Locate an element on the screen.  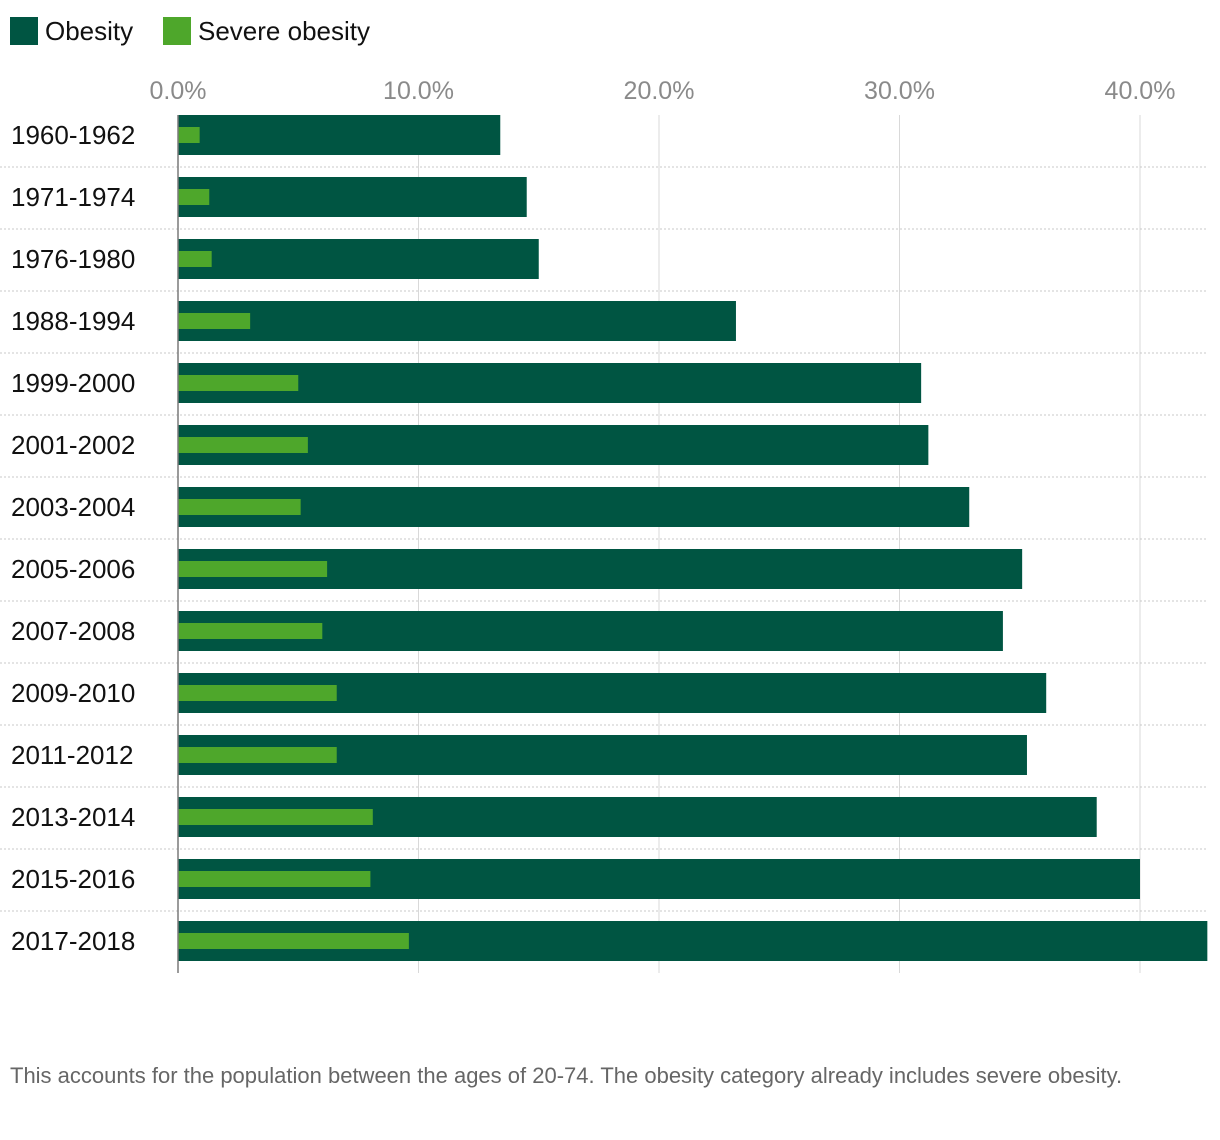
category-label: 1971-1974 is located at coordinates (73, 197).